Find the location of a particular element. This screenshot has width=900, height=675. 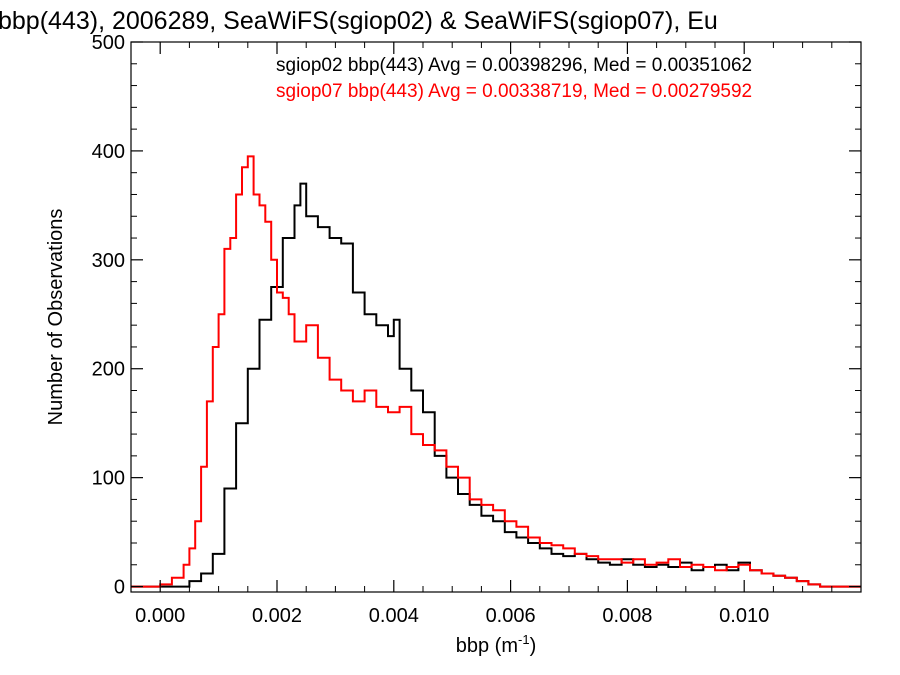

y-tick-label: 400 is located at coordinates (108, 152).